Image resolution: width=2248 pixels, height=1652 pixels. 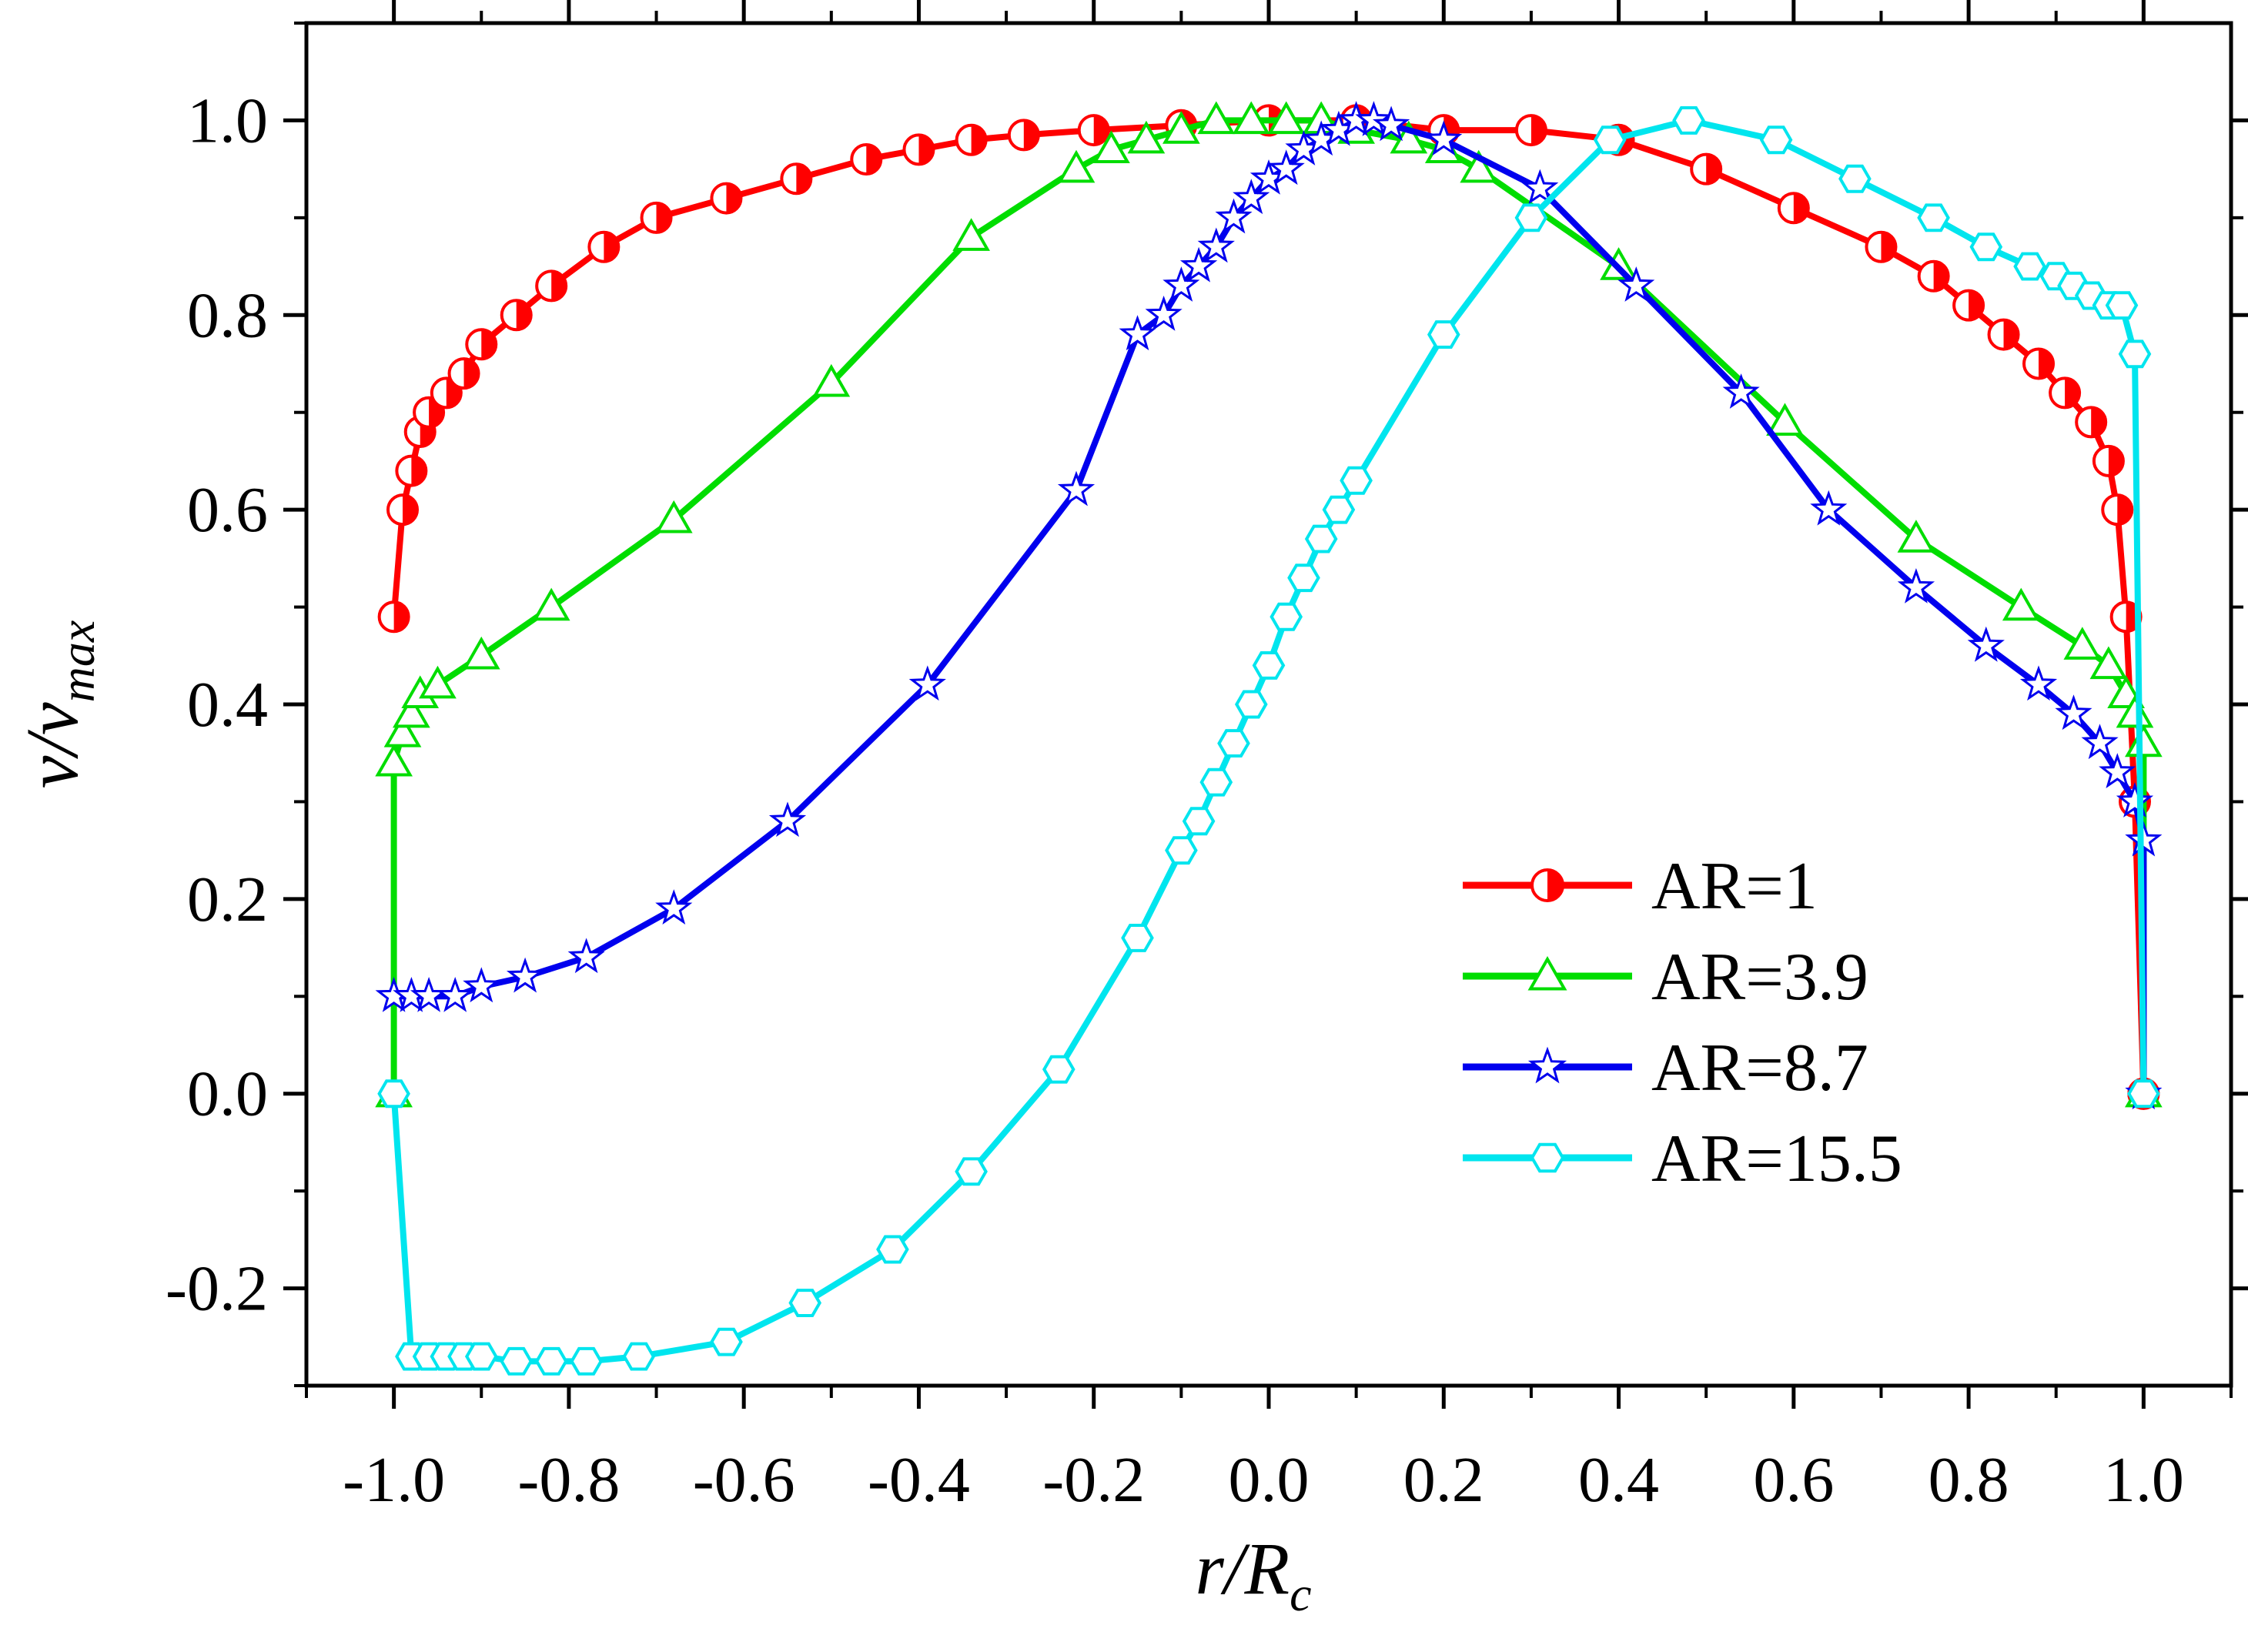 I want to click on y-tick-label: 0.0, so click(x=227, y=1094).